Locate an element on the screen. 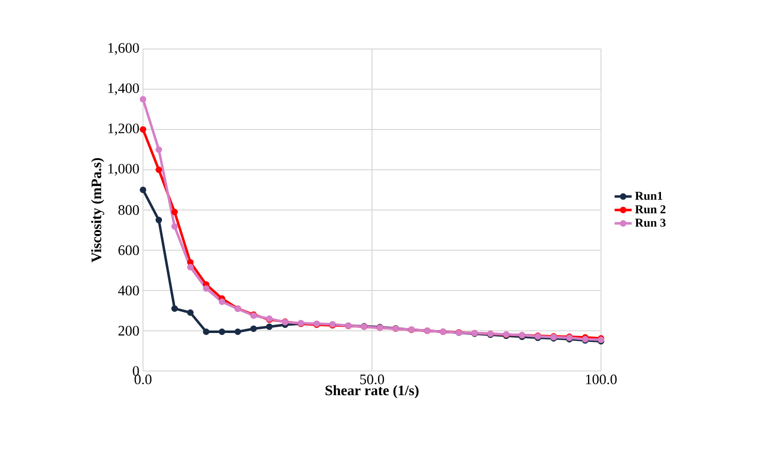 Image resolution: width=757 pixels, height=454 pixels. legend-label: Run 2 is located at coordinates (650, 209).